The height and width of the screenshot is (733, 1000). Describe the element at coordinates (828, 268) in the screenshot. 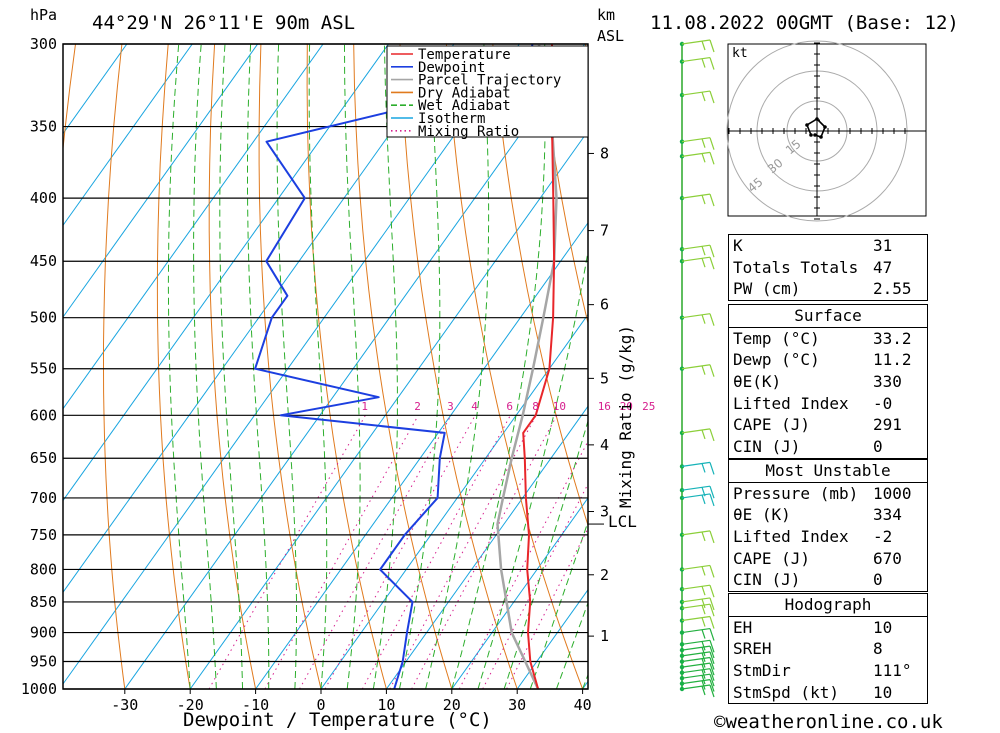

I see `table-row: Totals Totals 47` at that location.